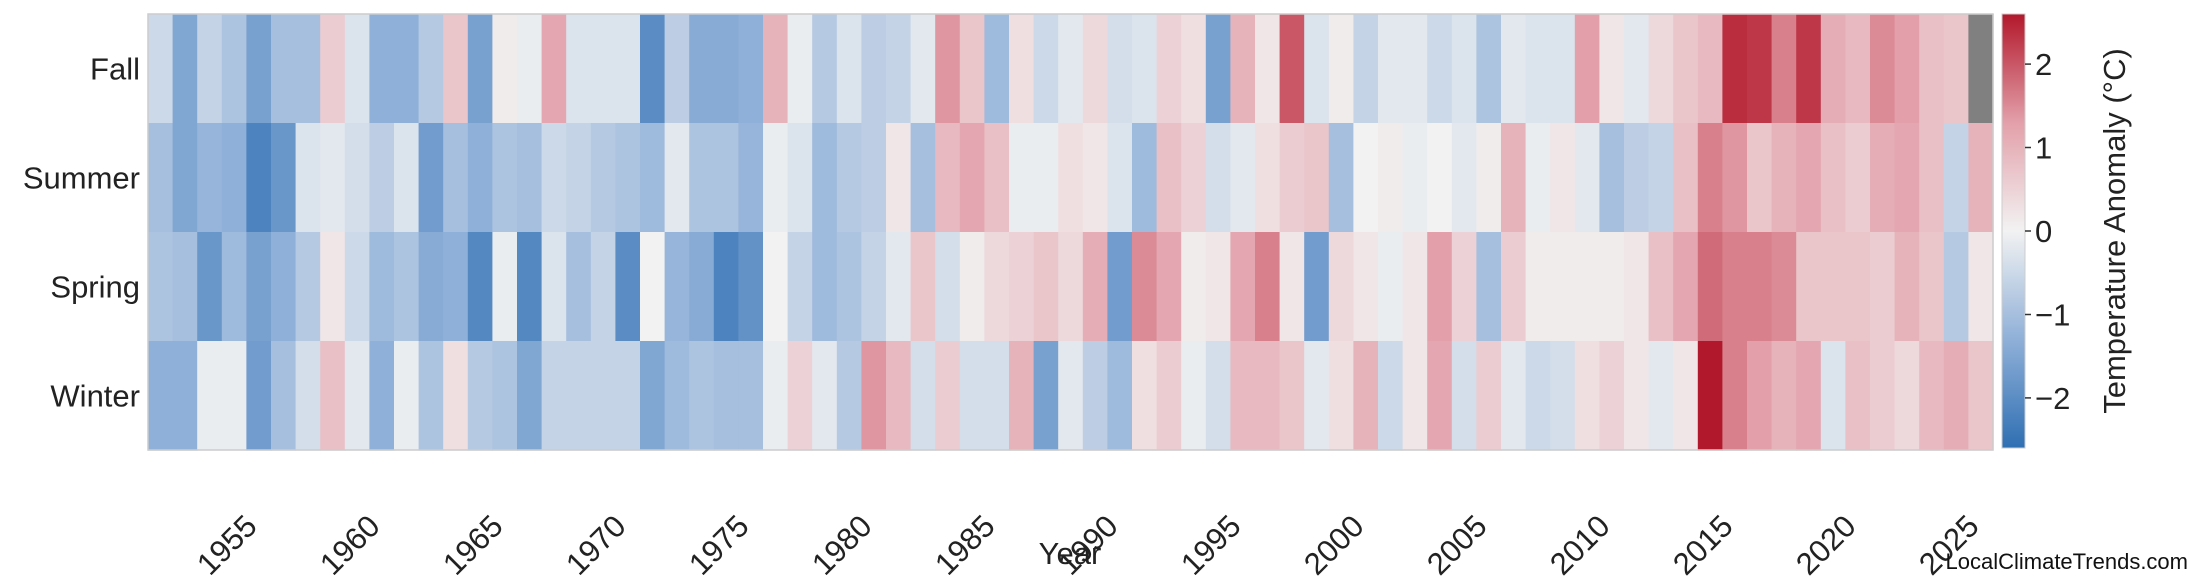 The image size is (2200, 585). What do you see at coordinates (1457, 545) in the screenshot?
I see `x-tick-label: 2005` at bounding box center [1457, 545].